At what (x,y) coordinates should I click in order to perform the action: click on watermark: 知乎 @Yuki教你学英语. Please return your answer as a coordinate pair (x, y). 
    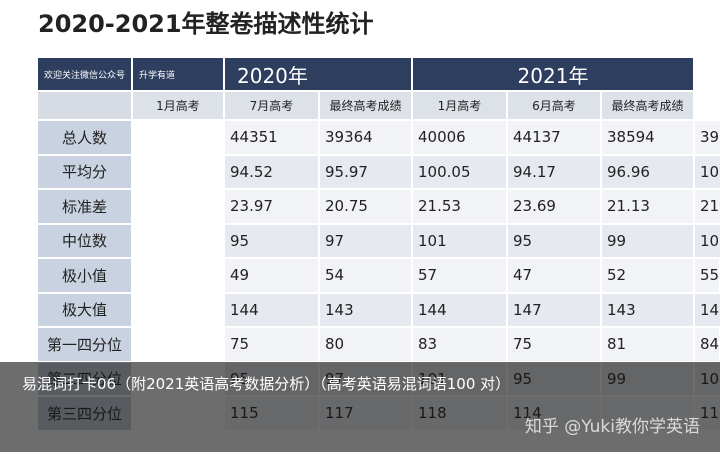
    Looking at the image, I should click on (612, 427).